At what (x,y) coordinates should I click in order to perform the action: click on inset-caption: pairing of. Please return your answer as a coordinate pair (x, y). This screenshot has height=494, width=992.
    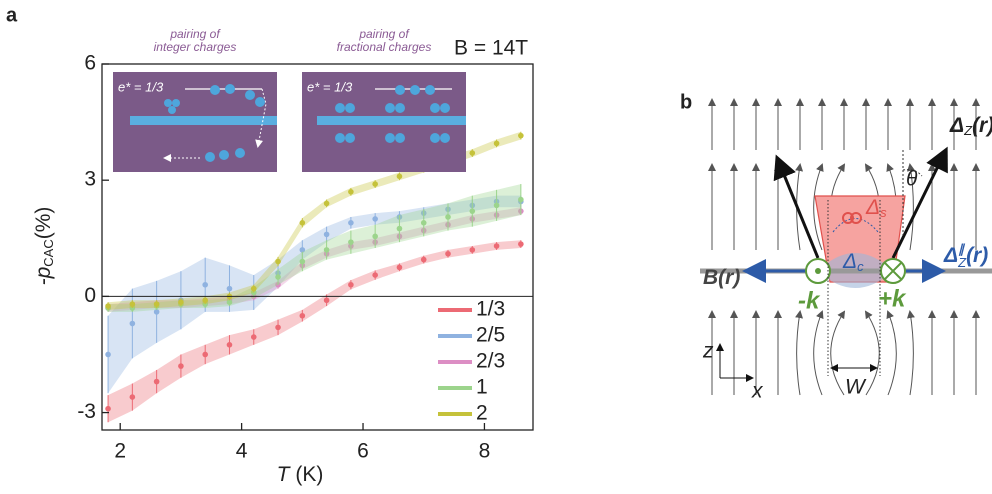
    Looking at the image, I should click on (384, 34).